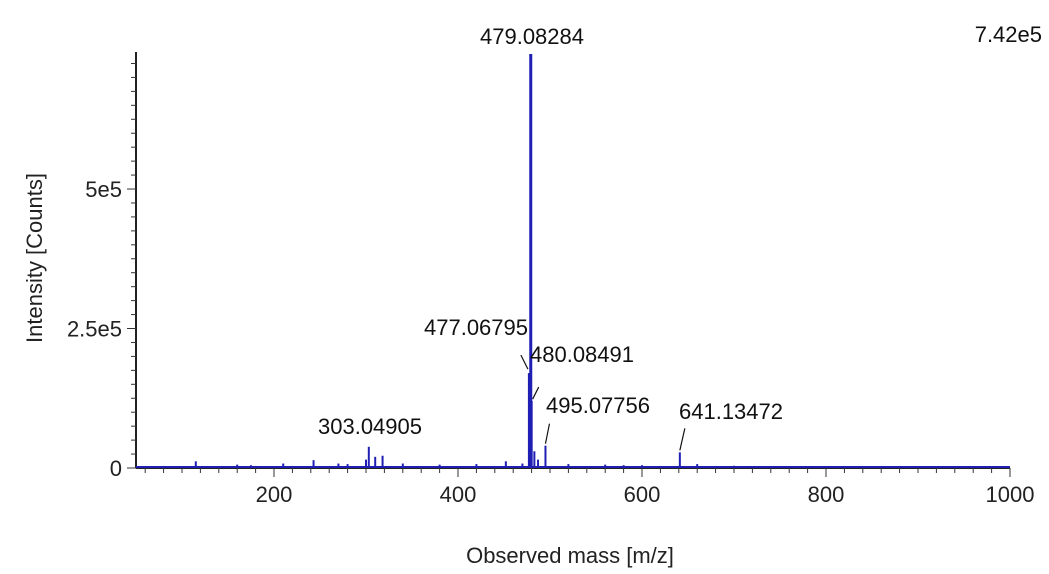 The width and height of the screenshot is (1049, 574). Describe the element at coordinates (570, 555) in the screenshot. I see `x-axis-title: Observed mass [m/z]` at that location.